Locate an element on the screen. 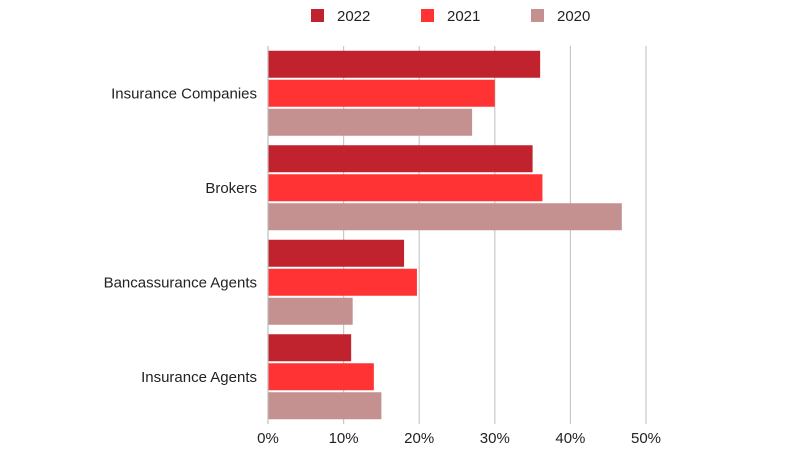 The image size is (800, 450). category-label: Bancassurance Agents is located at coordinates (180, 282).